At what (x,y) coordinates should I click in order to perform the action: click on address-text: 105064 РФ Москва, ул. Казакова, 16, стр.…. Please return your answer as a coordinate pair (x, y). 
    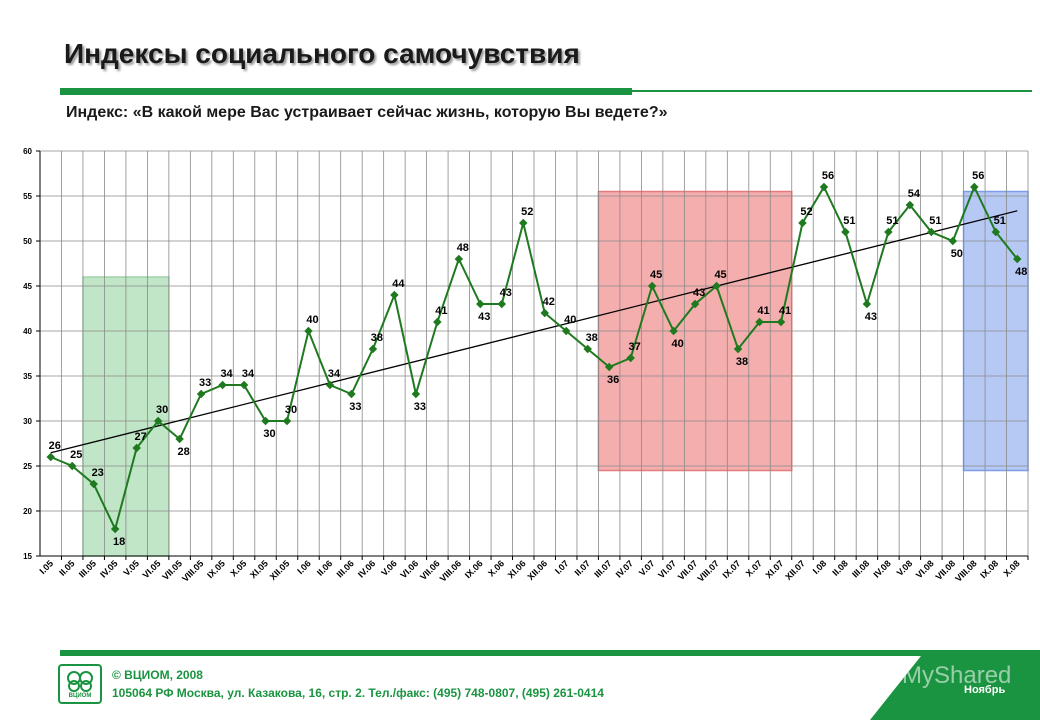
    Looking at the image, I should click on (358, 693).